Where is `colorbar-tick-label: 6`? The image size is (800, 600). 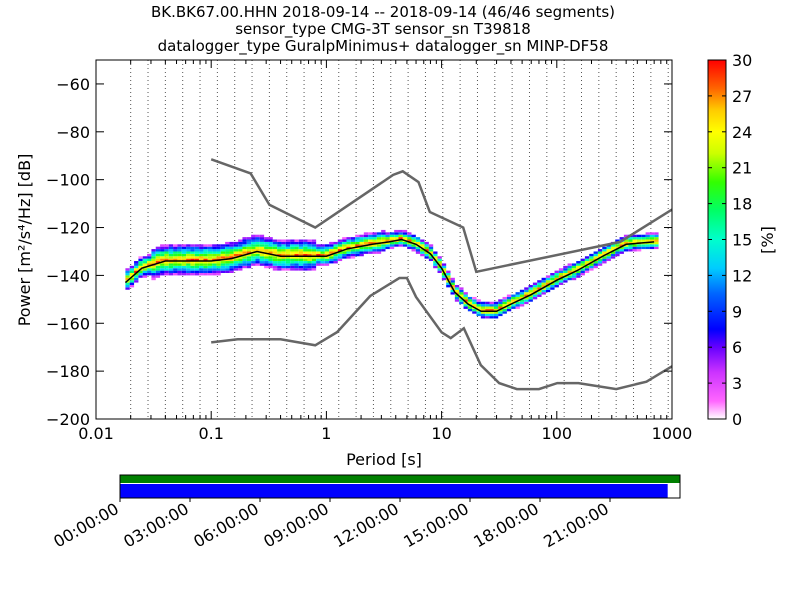 colorbar-tick-label: 6 is located at coordinates (737, 347).